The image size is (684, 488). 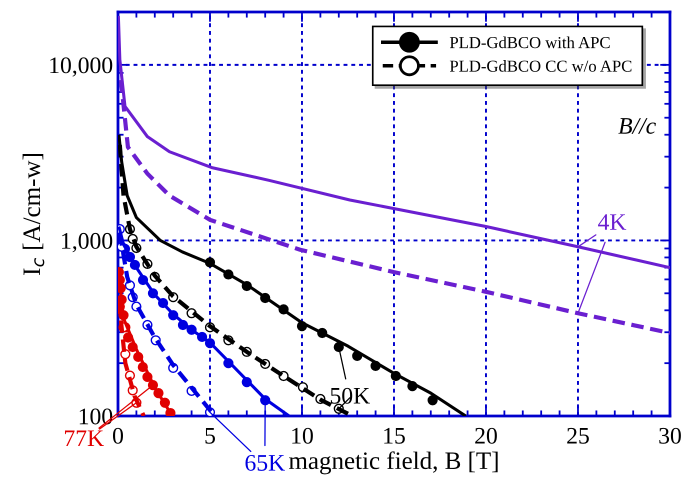 What do you see at coordinates (393, 462) in the screenshot?
I see `x-axis-title: magnetic field, B [T]` at bounding box center [393, 462].